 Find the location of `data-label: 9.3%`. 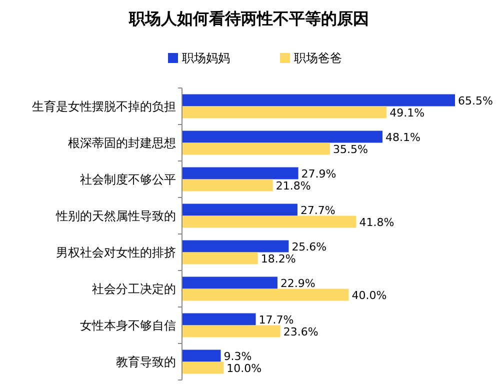

data-label: 9.3% is located at coordinates (238, 356).